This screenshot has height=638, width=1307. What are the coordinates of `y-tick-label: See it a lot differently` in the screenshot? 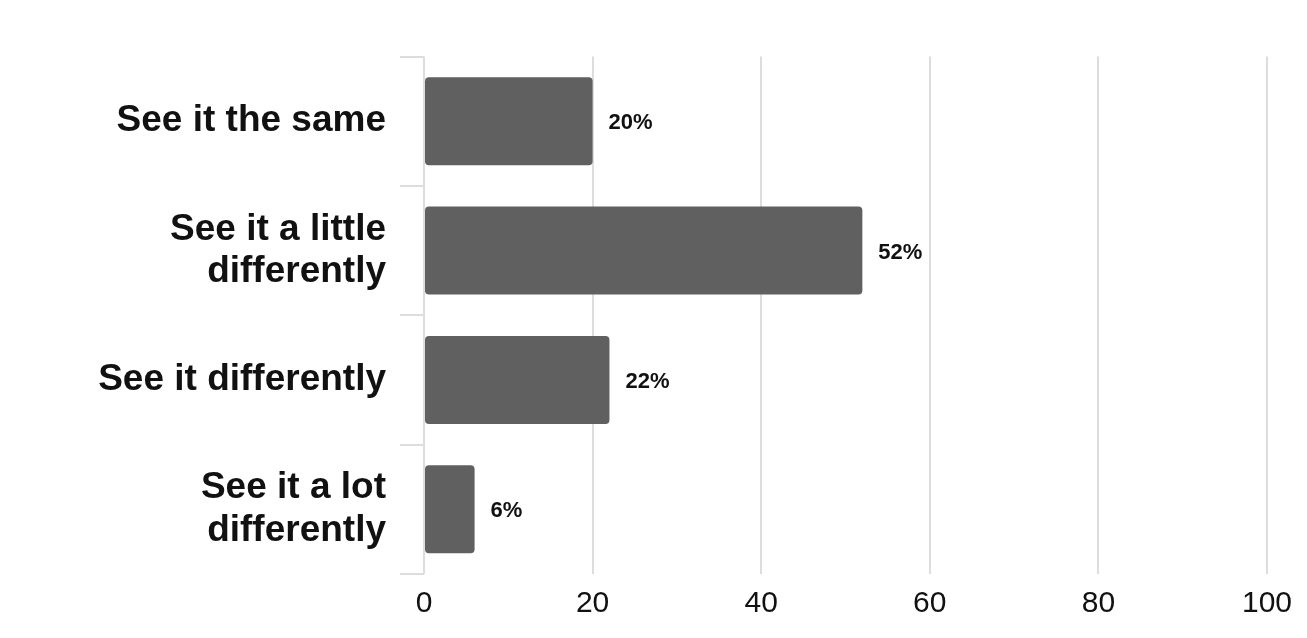 It's located at (293, 507).